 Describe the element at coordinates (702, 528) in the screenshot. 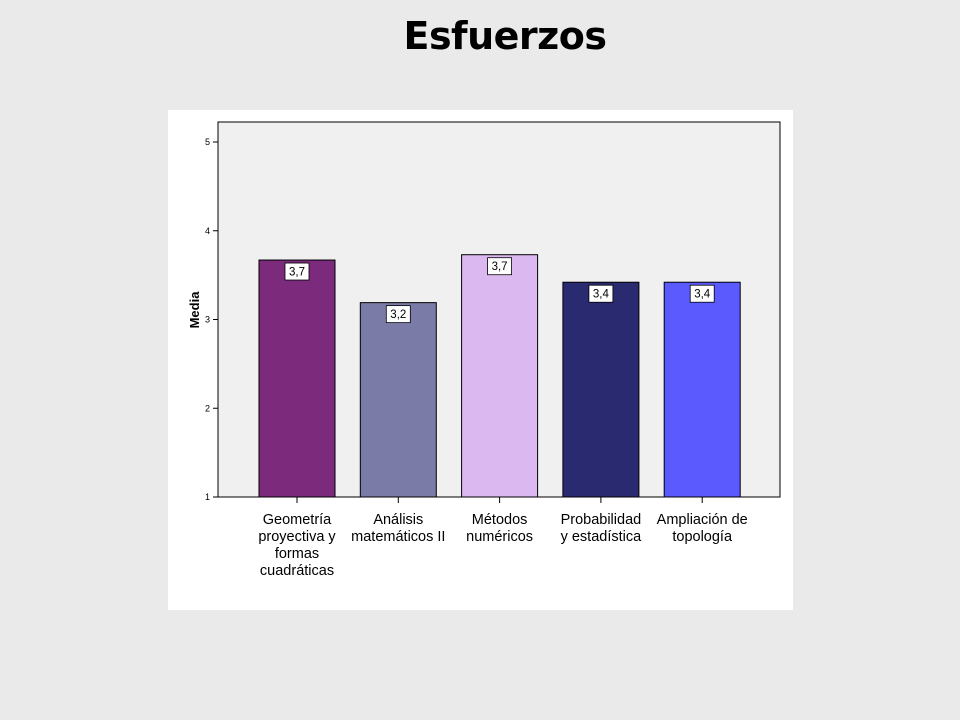

I see `x-tick-label: Ampliación de topología` at that location.